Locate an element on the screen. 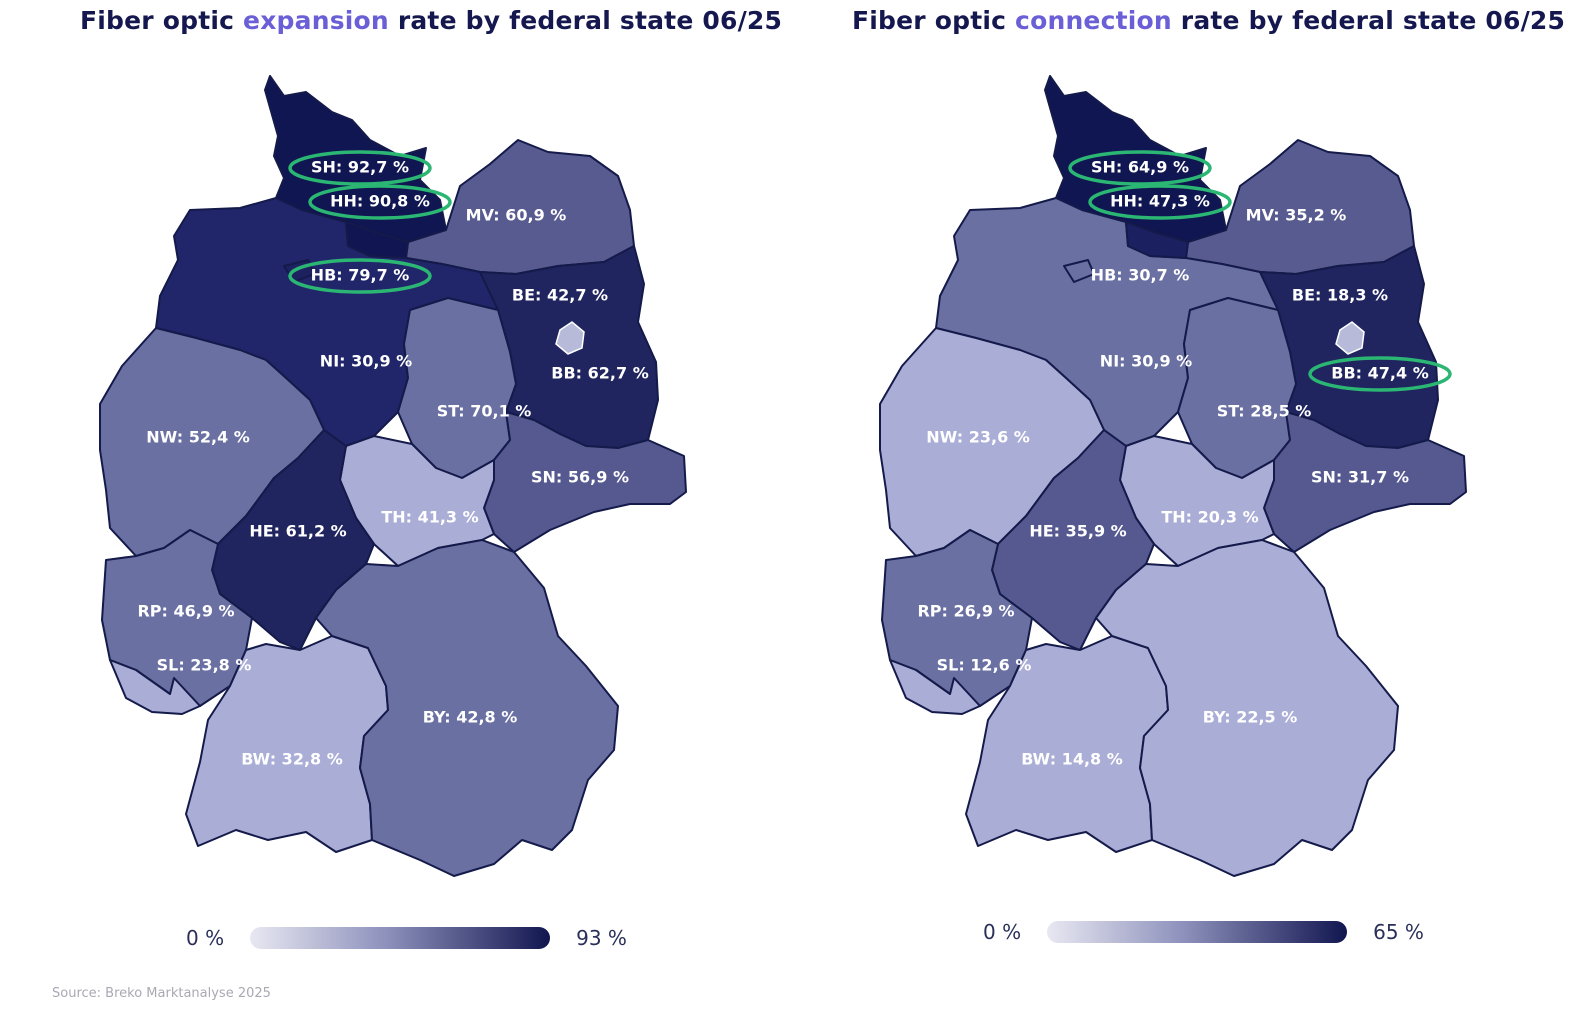  state-label-hb: HB: 30,7 % is located at coordinates (1140, 275).